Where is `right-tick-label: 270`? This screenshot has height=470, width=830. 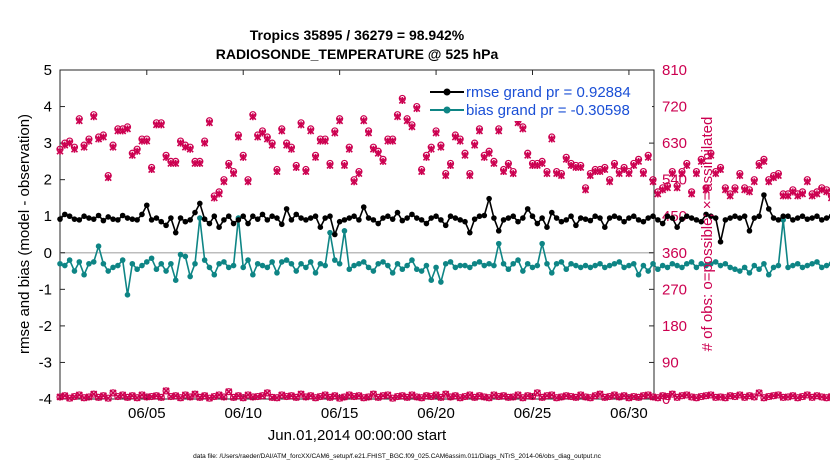
right-tick-label: 270 is located at coordinates (674, 289).